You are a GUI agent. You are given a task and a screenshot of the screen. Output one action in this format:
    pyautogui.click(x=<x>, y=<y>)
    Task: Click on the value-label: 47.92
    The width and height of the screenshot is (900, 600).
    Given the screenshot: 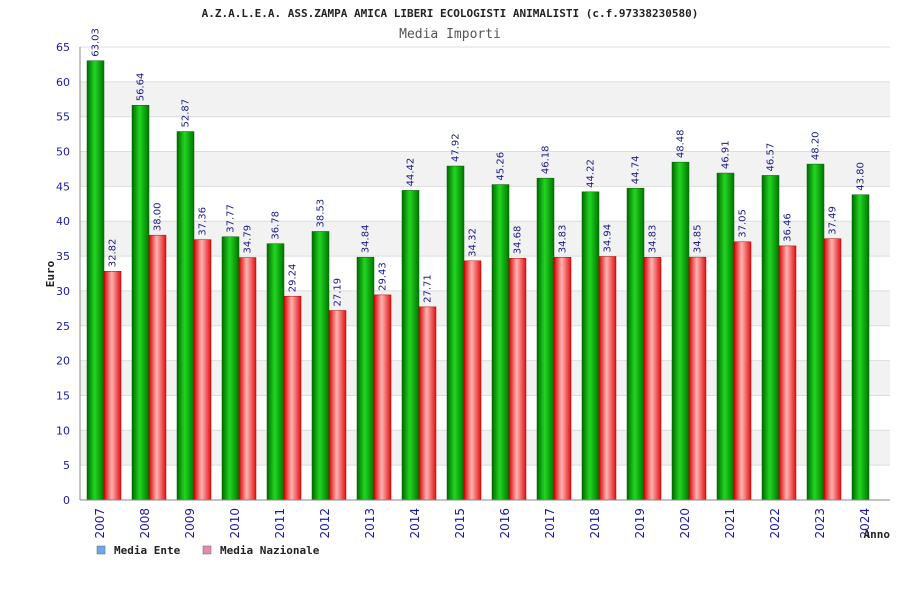 What is the action you would take?
    pyautogui.click(x=456, y=147)
    